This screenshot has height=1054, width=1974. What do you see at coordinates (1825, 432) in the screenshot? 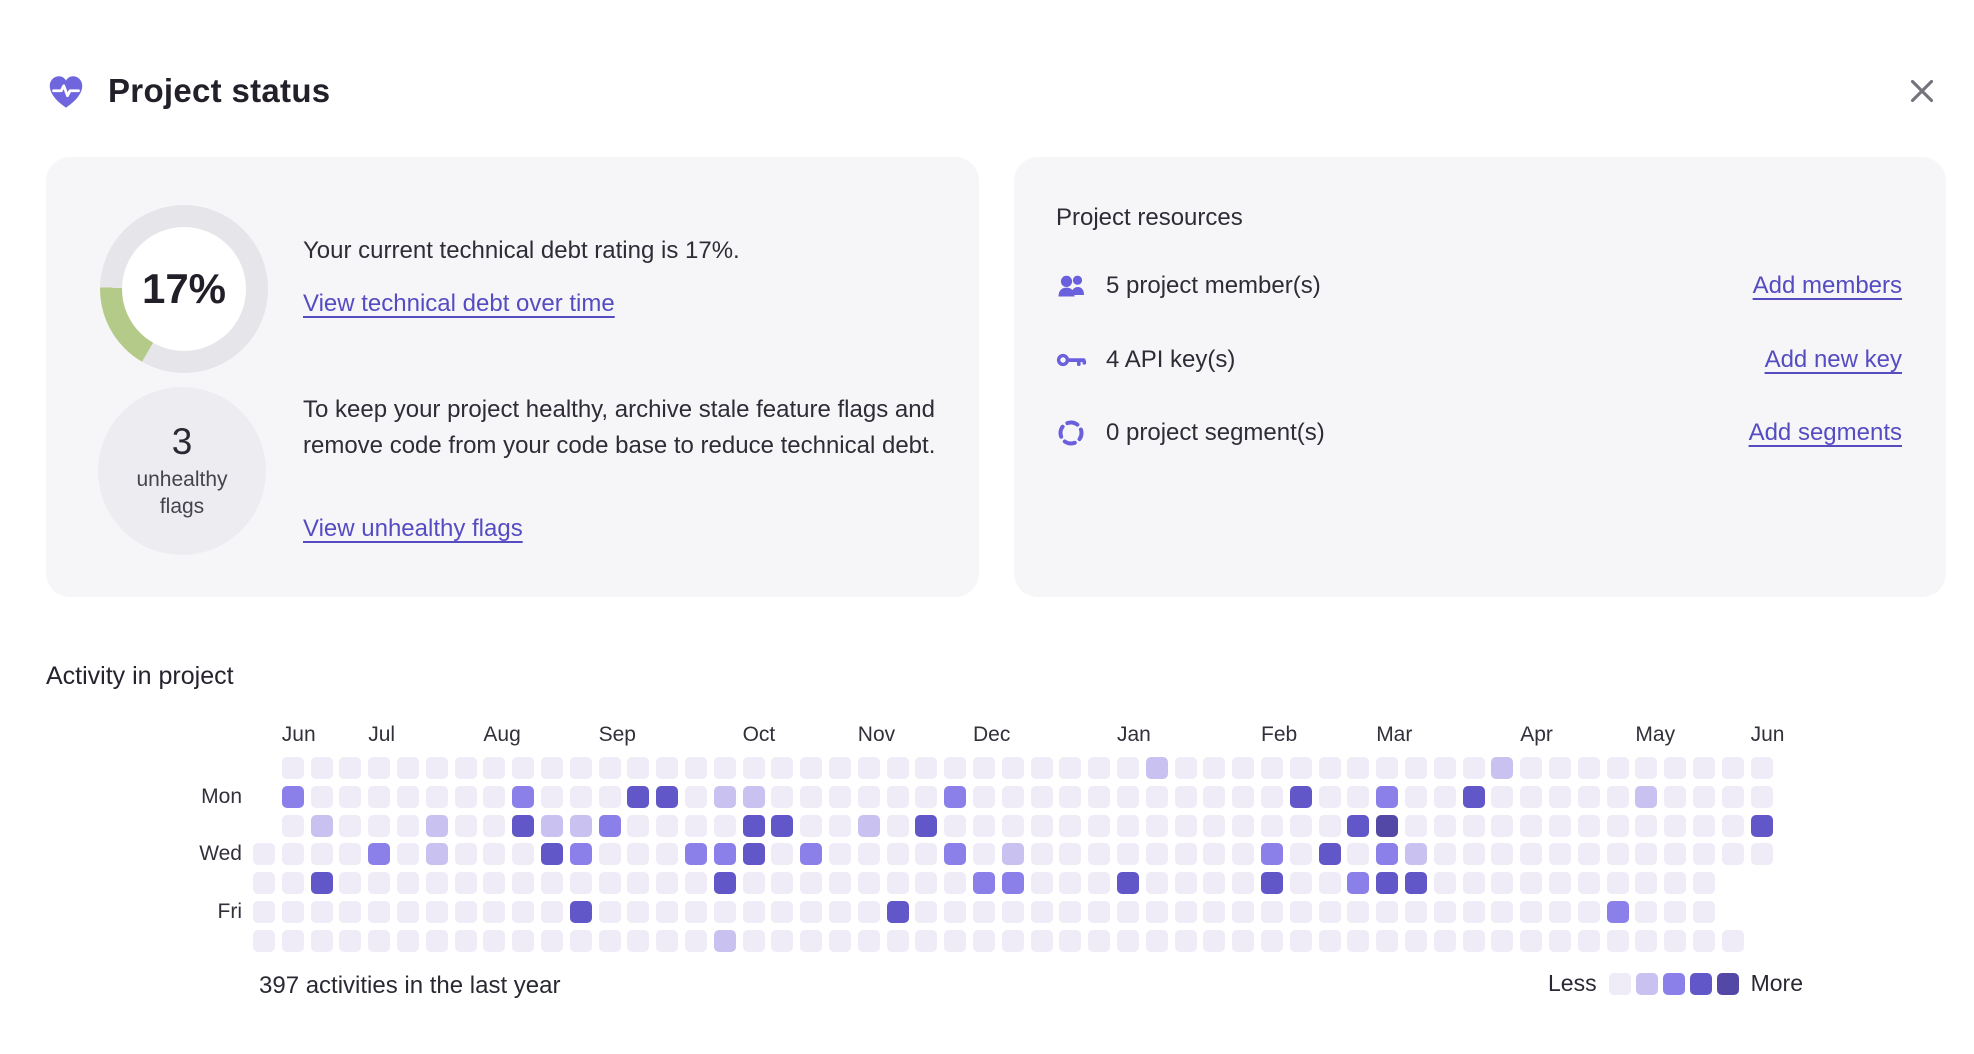
I see `add-segments-link: Add segments` at bounding box center [1825, 432].